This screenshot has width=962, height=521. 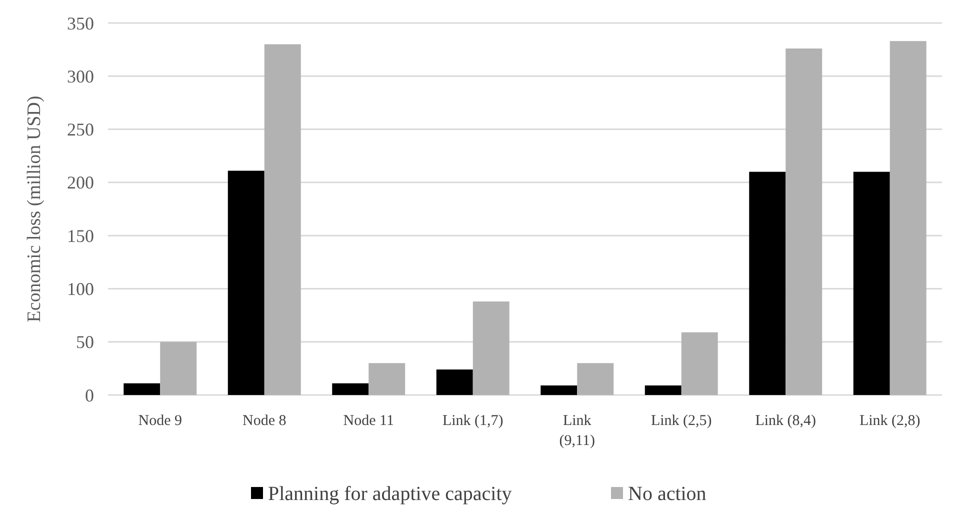 What do you see at coordinates (85, 342) in the screenshot?
I see `y-tick-label: 50` at bounding box center [85, 342].